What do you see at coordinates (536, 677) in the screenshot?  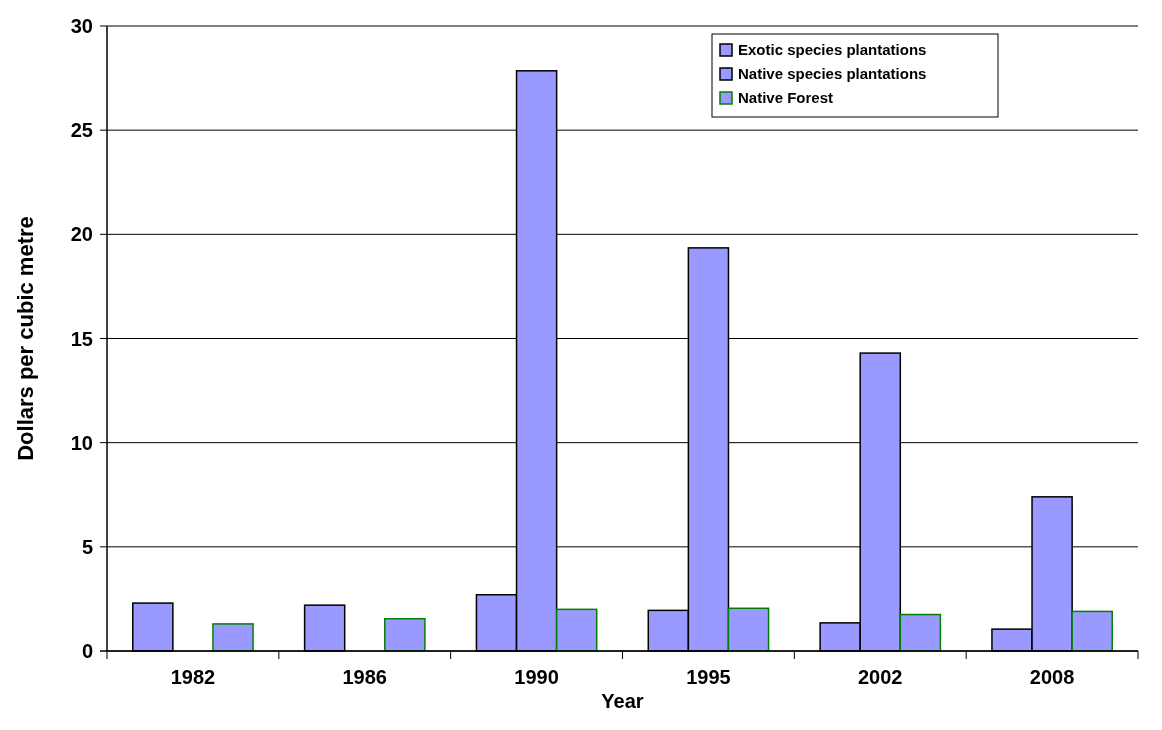 I see `x-tick-label: 1990` at bounding box center [536, 677].